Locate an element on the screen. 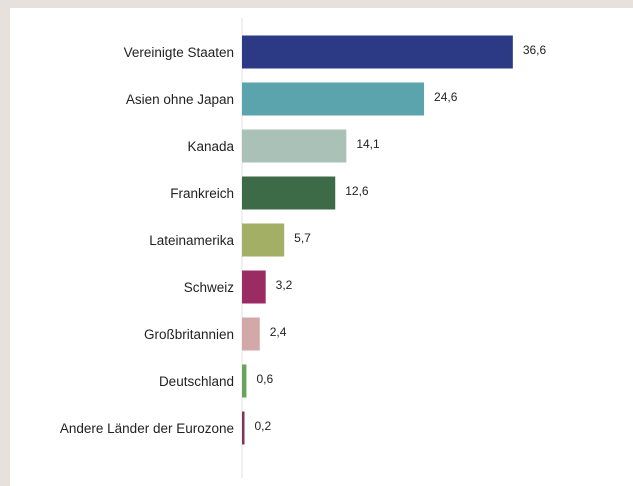 This screenshot has height=486, width=633. value-label: 36,6 is located at coordinates (535, 50).